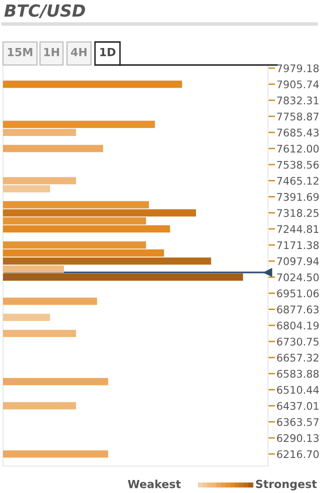 The image size is (328, 493). What do you see at coordinates (286, 485) in the screenshot?
I see `text: Strongest` at bounding box center [286, 485].